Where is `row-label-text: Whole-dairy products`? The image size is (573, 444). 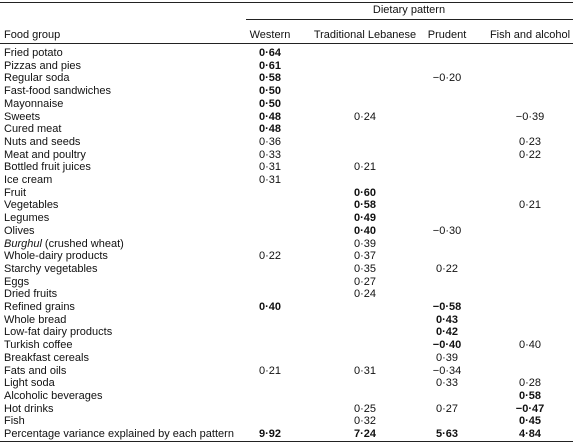 row-label-text: Whole-dairy products is located at coordinates (56, 256).